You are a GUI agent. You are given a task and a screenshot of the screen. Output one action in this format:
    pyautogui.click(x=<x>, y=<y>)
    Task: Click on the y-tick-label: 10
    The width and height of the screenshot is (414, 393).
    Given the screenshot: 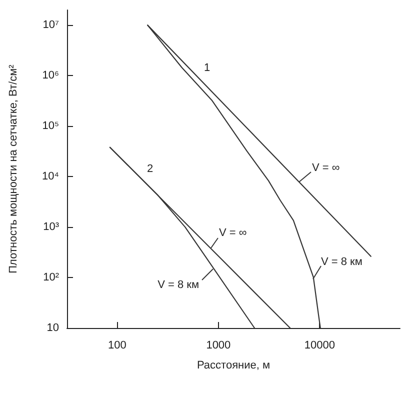 What is the action you would take?
    pyautogui.click(x=52, y=328)
    